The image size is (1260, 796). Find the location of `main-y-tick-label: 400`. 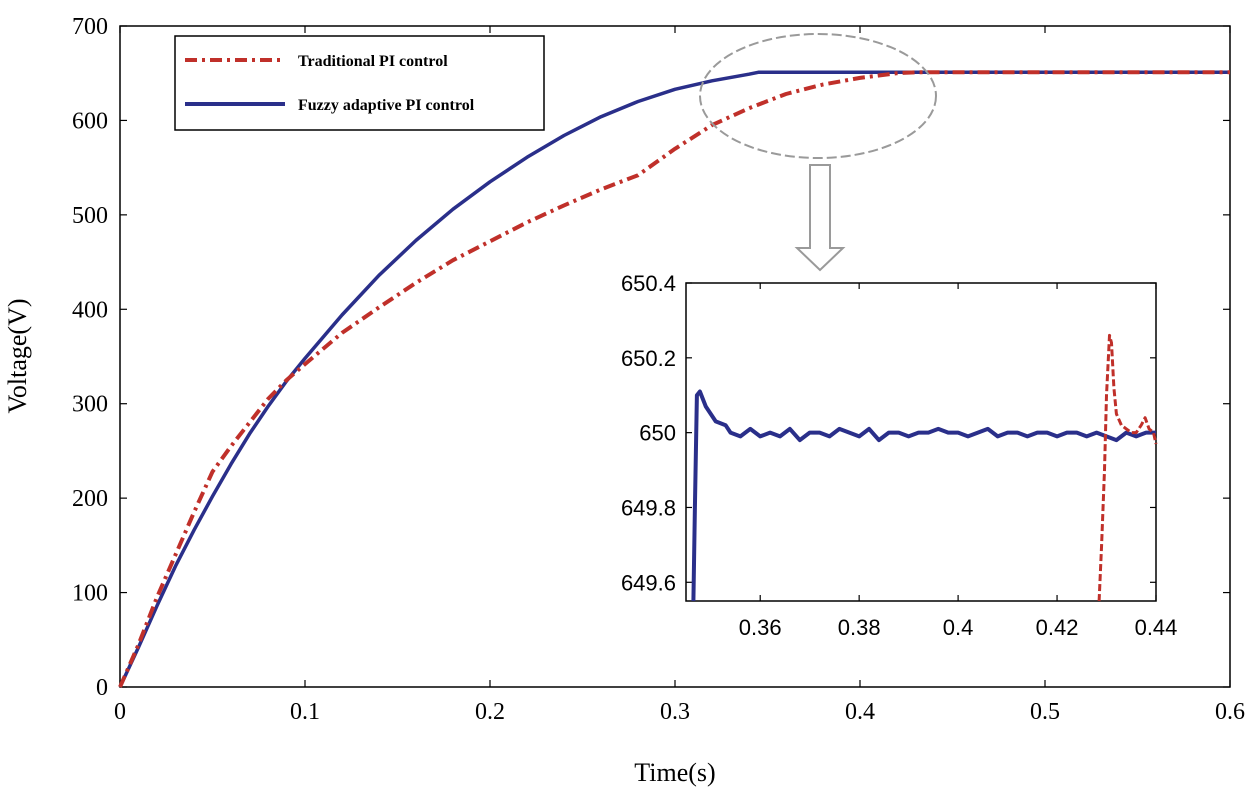

main-y-tick-label: 400 is located at coordinates (90, 310).